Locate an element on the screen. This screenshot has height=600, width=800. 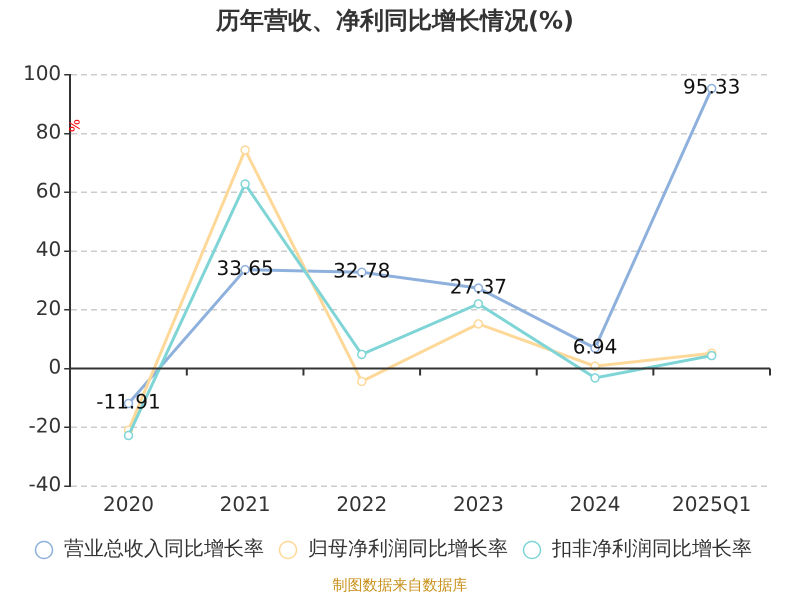
x-tick-label: 2022 is located at coordinates (362, 504).